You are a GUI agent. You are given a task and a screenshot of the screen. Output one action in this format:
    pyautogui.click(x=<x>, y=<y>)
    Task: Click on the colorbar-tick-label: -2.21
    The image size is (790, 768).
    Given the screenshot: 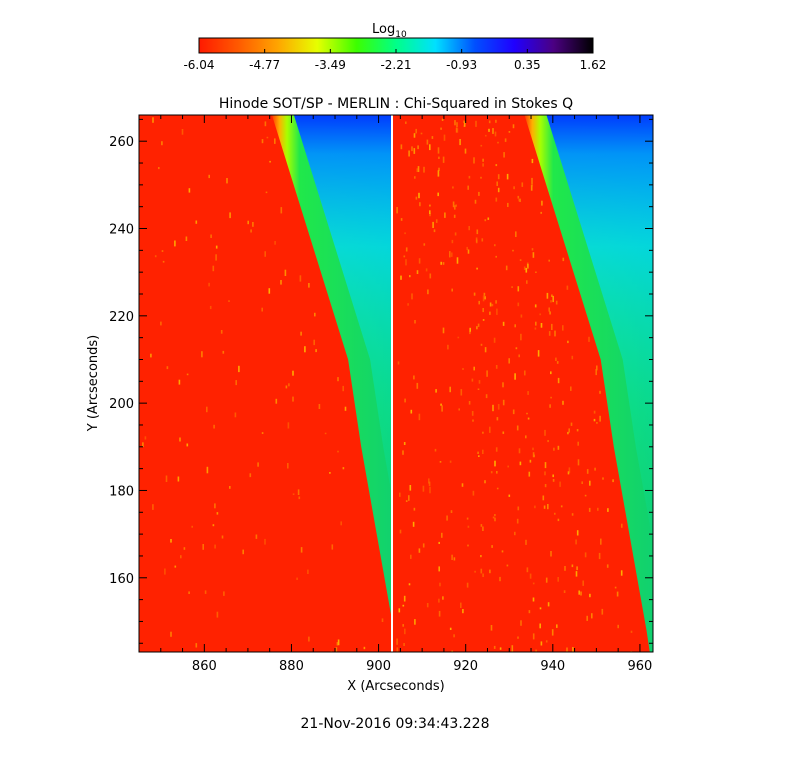 What is the action you would take?
    pyautogui.click(x=395, y=65)
    